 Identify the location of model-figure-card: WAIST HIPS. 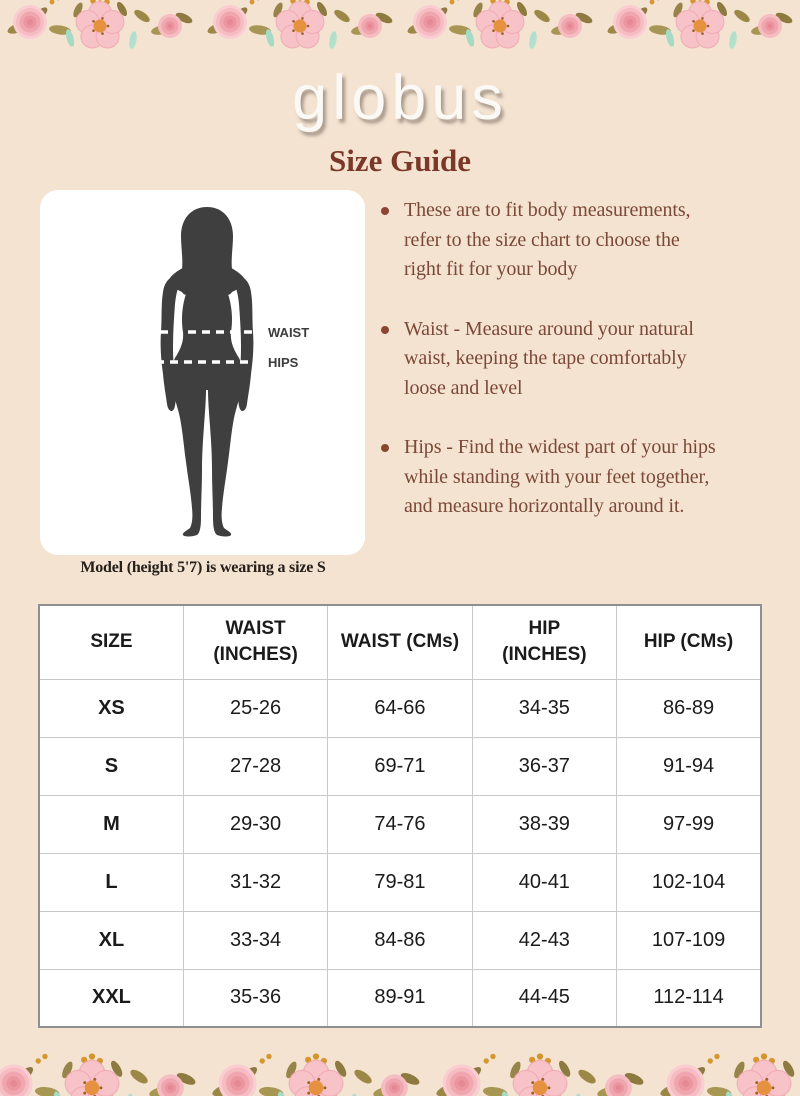
(202, 372).